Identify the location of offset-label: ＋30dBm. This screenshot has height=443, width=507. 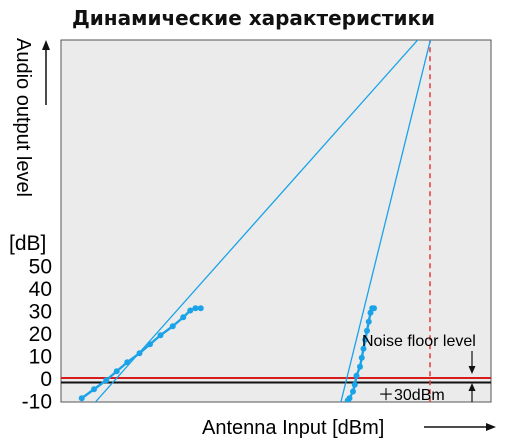
(411, 395).